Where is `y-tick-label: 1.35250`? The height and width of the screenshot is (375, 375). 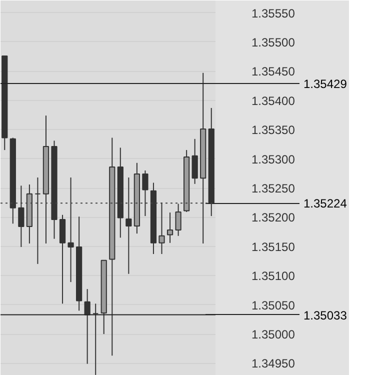 y-tick-label: 1.35250 is located at coordinates (274, 189).